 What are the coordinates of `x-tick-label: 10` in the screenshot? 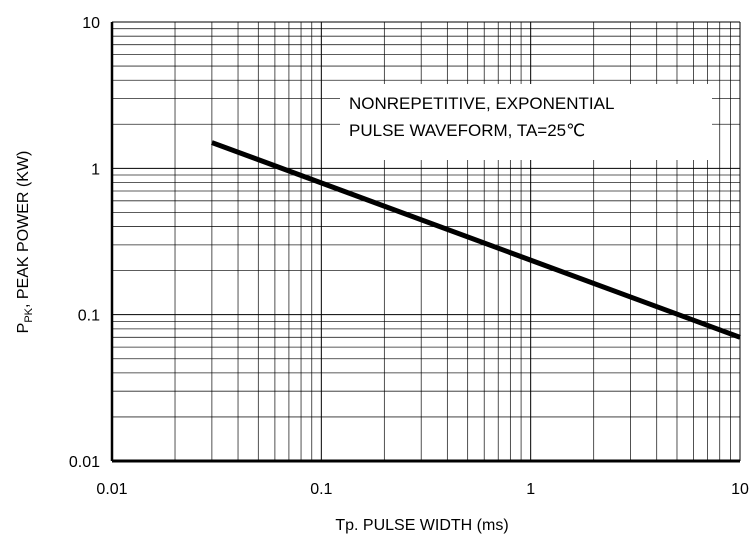 It's located at (740, 489).